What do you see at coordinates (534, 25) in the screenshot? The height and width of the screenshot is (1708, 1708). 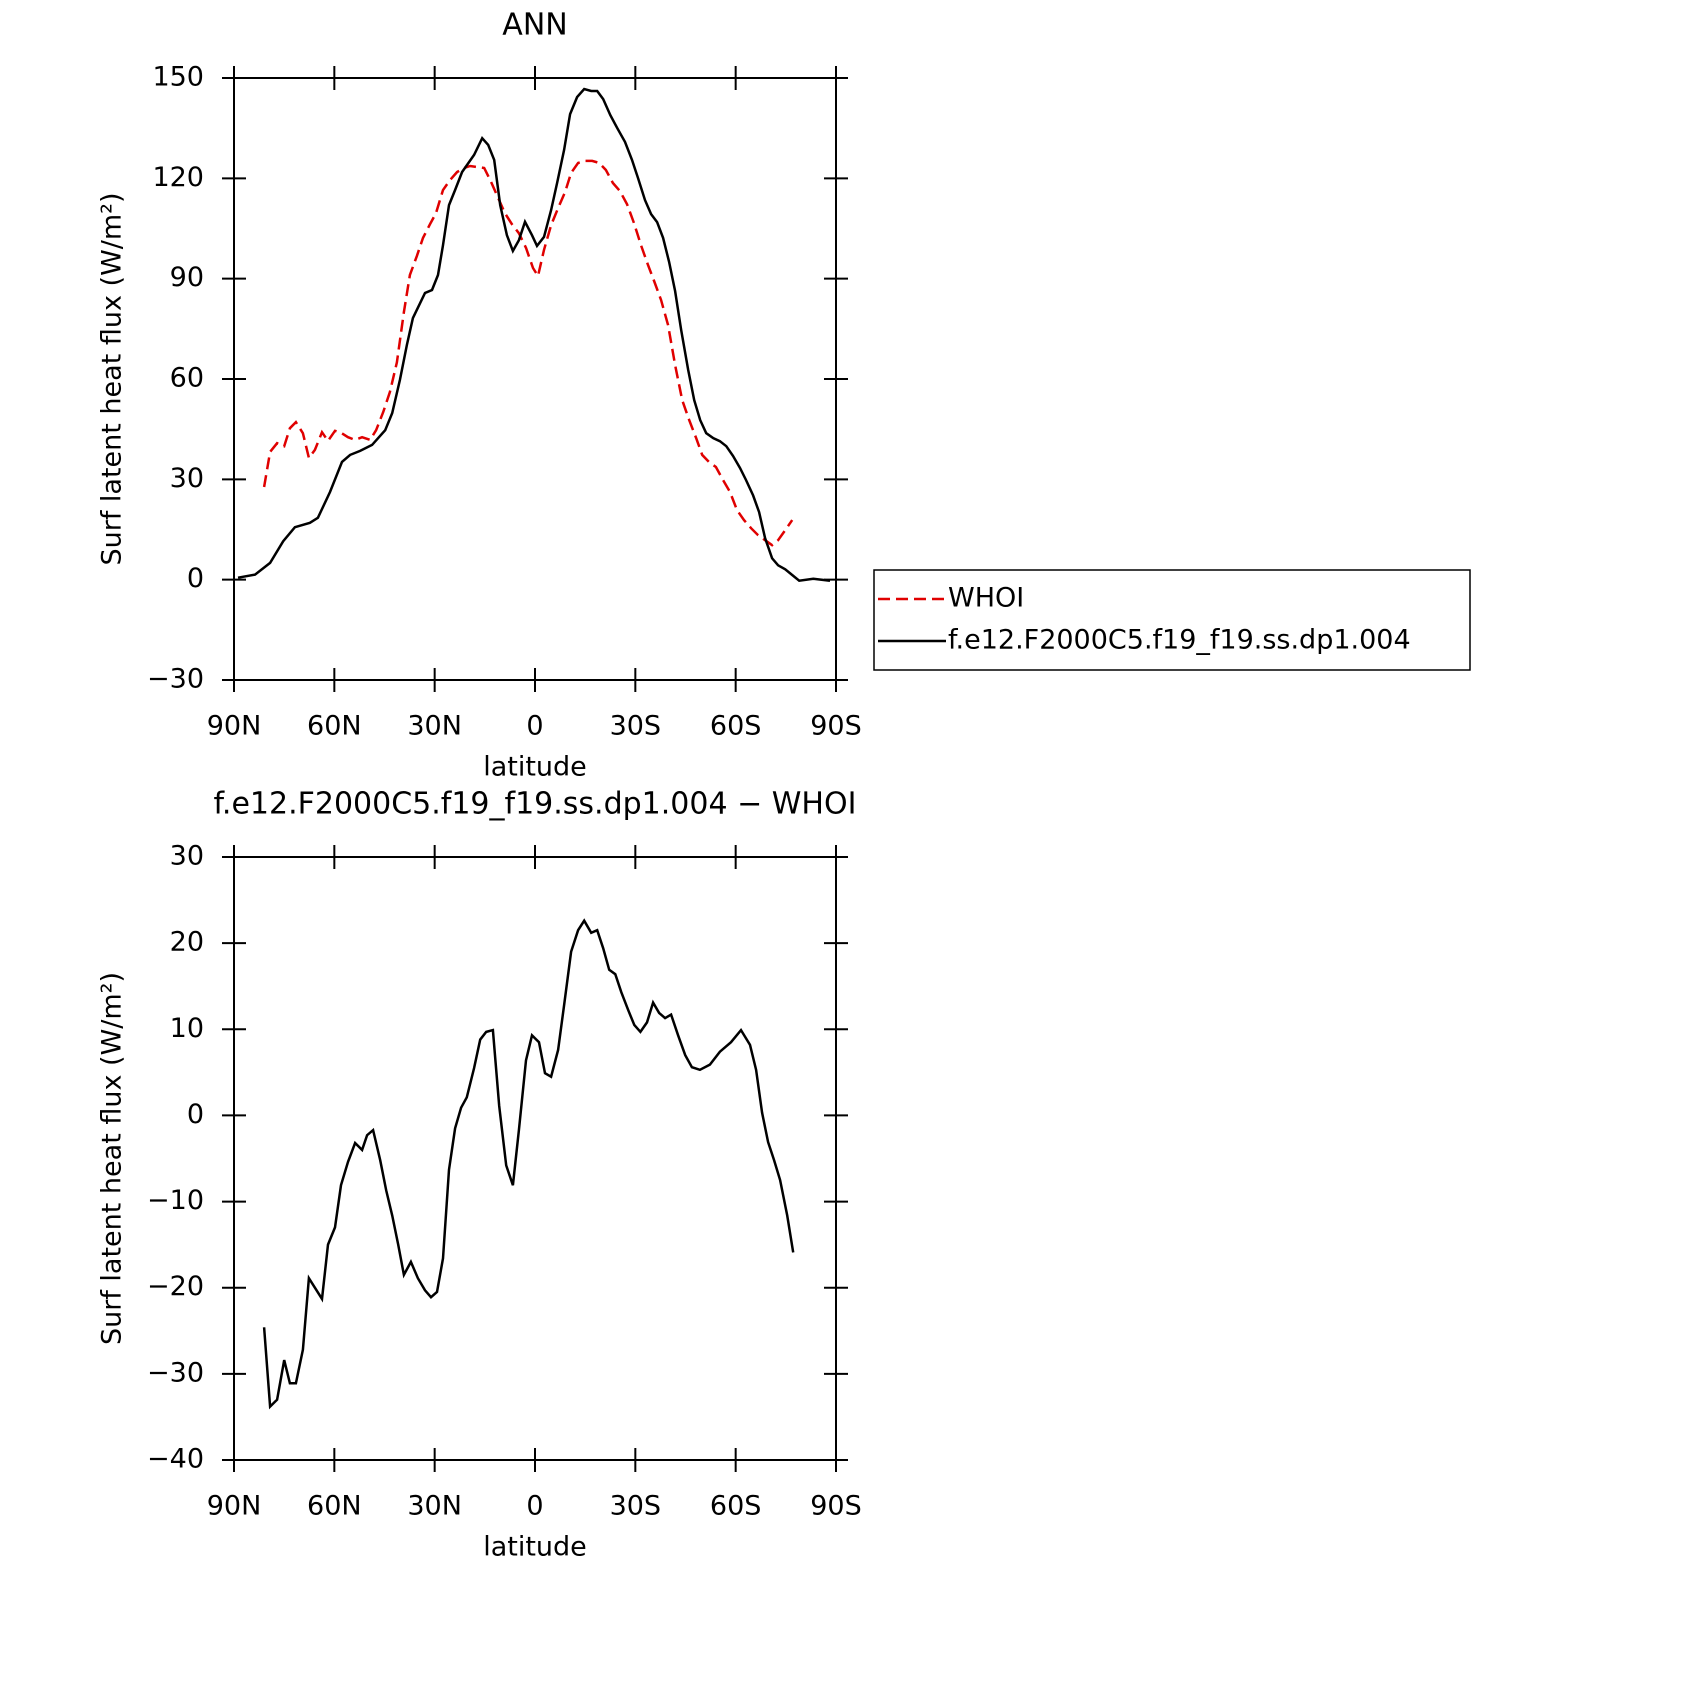 I see `chart-title: ANN` at bounding box center [534, 25].